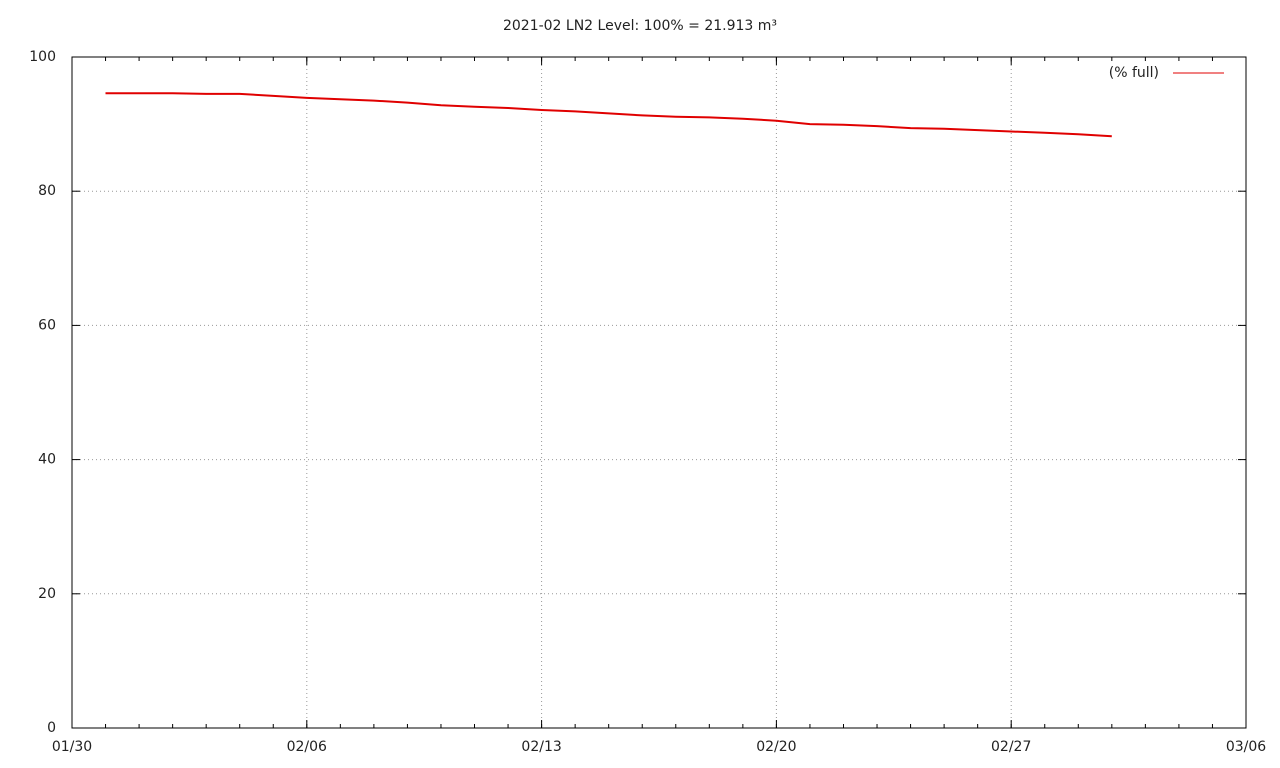 The image size is (1280, 768). Describe the element at coordinates (608, 115) in the screenshot. I see `data-line` at that location.